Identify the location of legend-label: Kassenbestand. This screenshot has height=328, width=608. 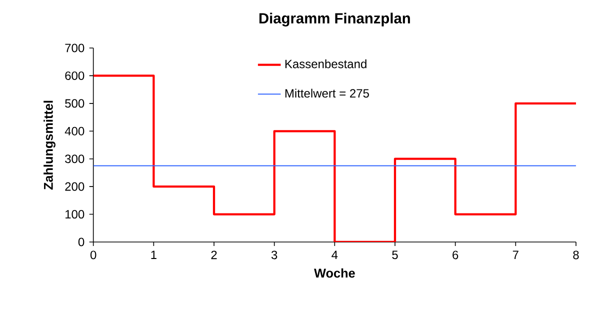
(325, 63).